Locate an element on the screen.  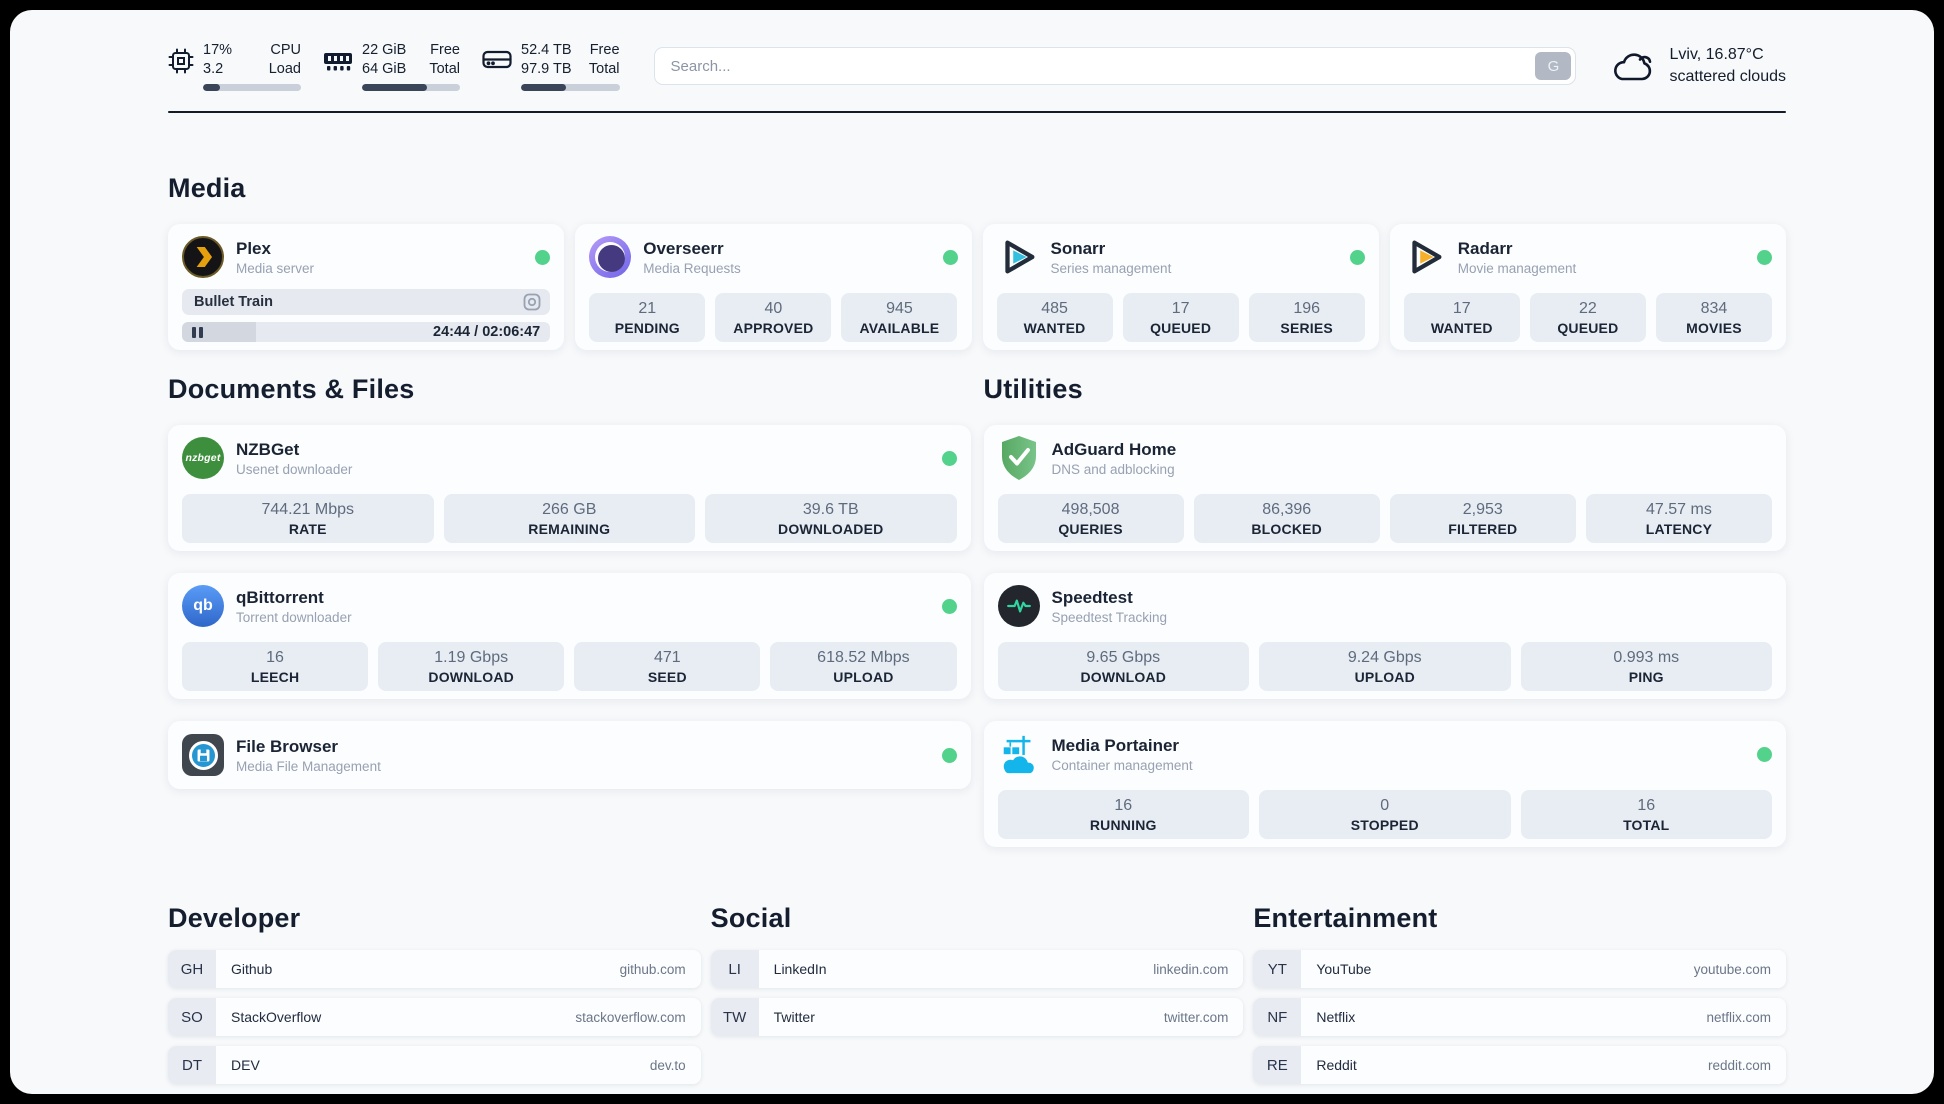
stat-value: 498,508 is located at coordinates (1090, 509).